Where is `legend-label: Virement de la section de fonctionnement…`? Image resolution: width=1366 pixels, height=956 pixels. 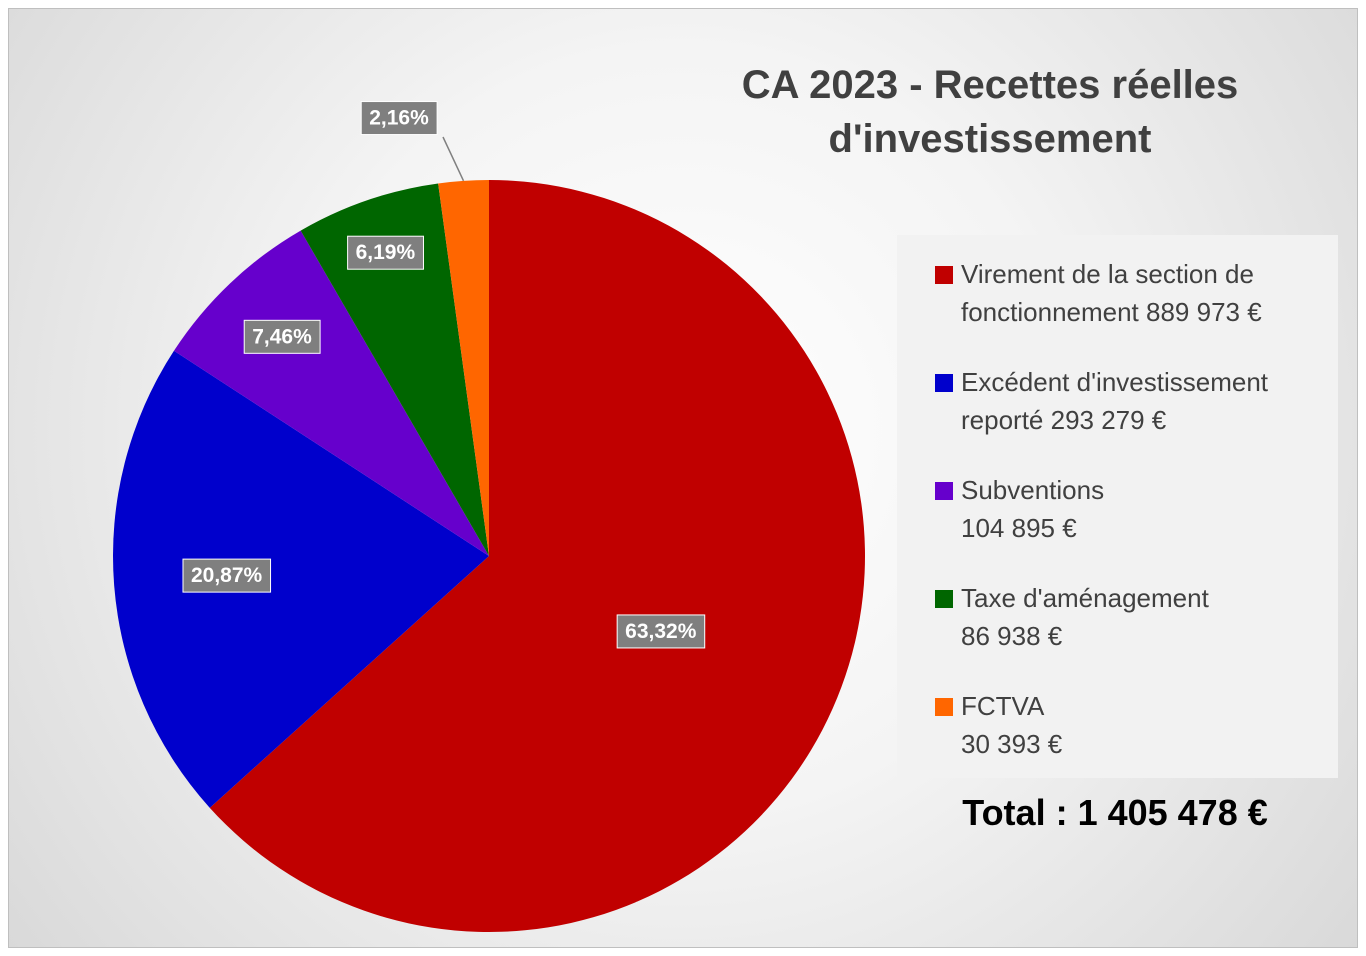 legend-label: Virement de la section de fonctionnement… is located at coordinates (1111, 293).